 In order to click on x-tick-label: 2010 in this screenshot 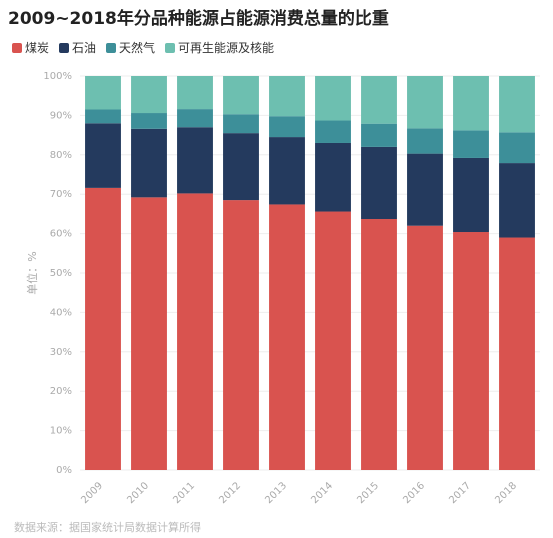, I will do `click(138, 493)`.